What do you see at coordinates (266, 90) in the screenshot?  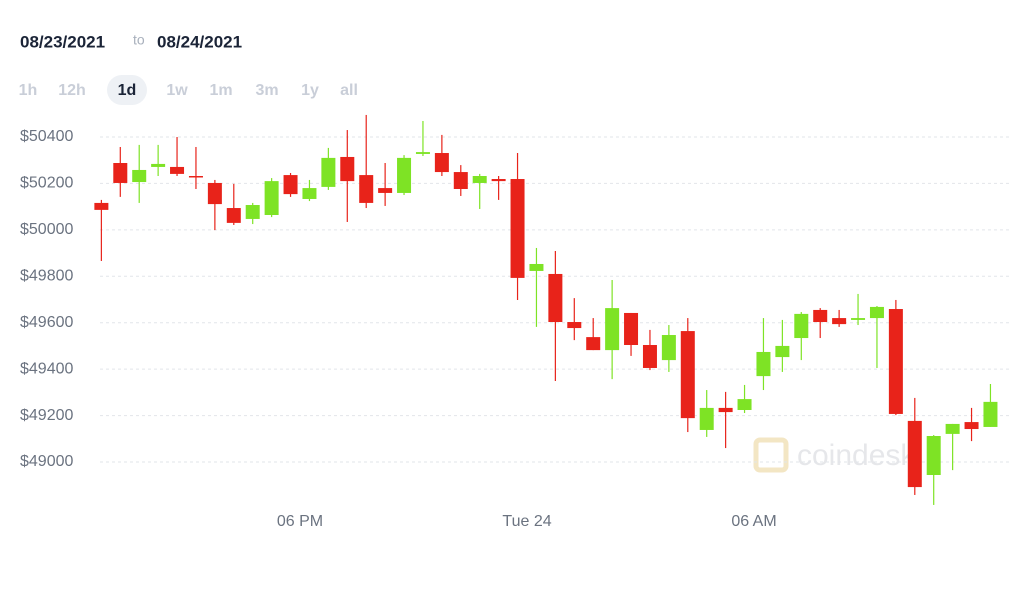 I see `range-button: 3m` at bounding box center [266, 90].